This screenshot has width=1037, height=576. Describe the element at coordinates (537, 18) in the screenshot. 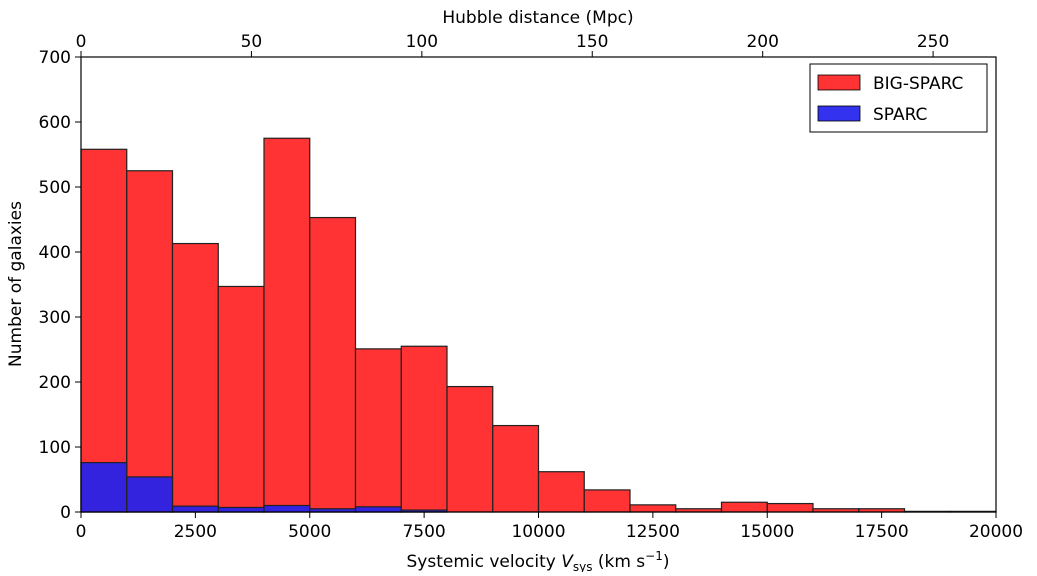

I see `top-axis-label: Hubble distance (Mpc)` at that location.